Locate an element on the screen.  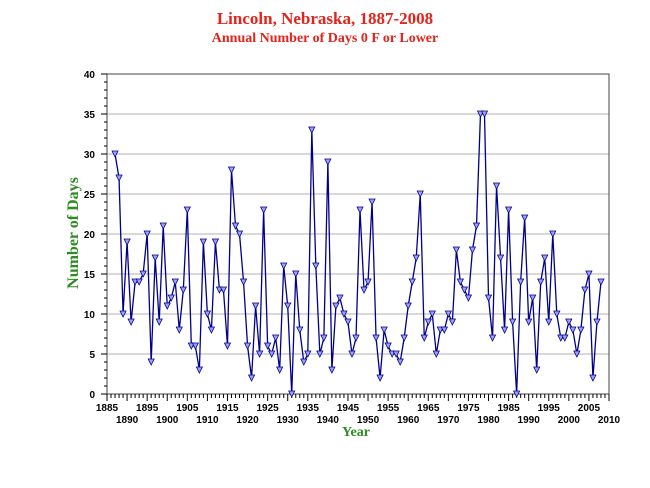
x-tick-label: 1960 is located at coordinates (408, 420).